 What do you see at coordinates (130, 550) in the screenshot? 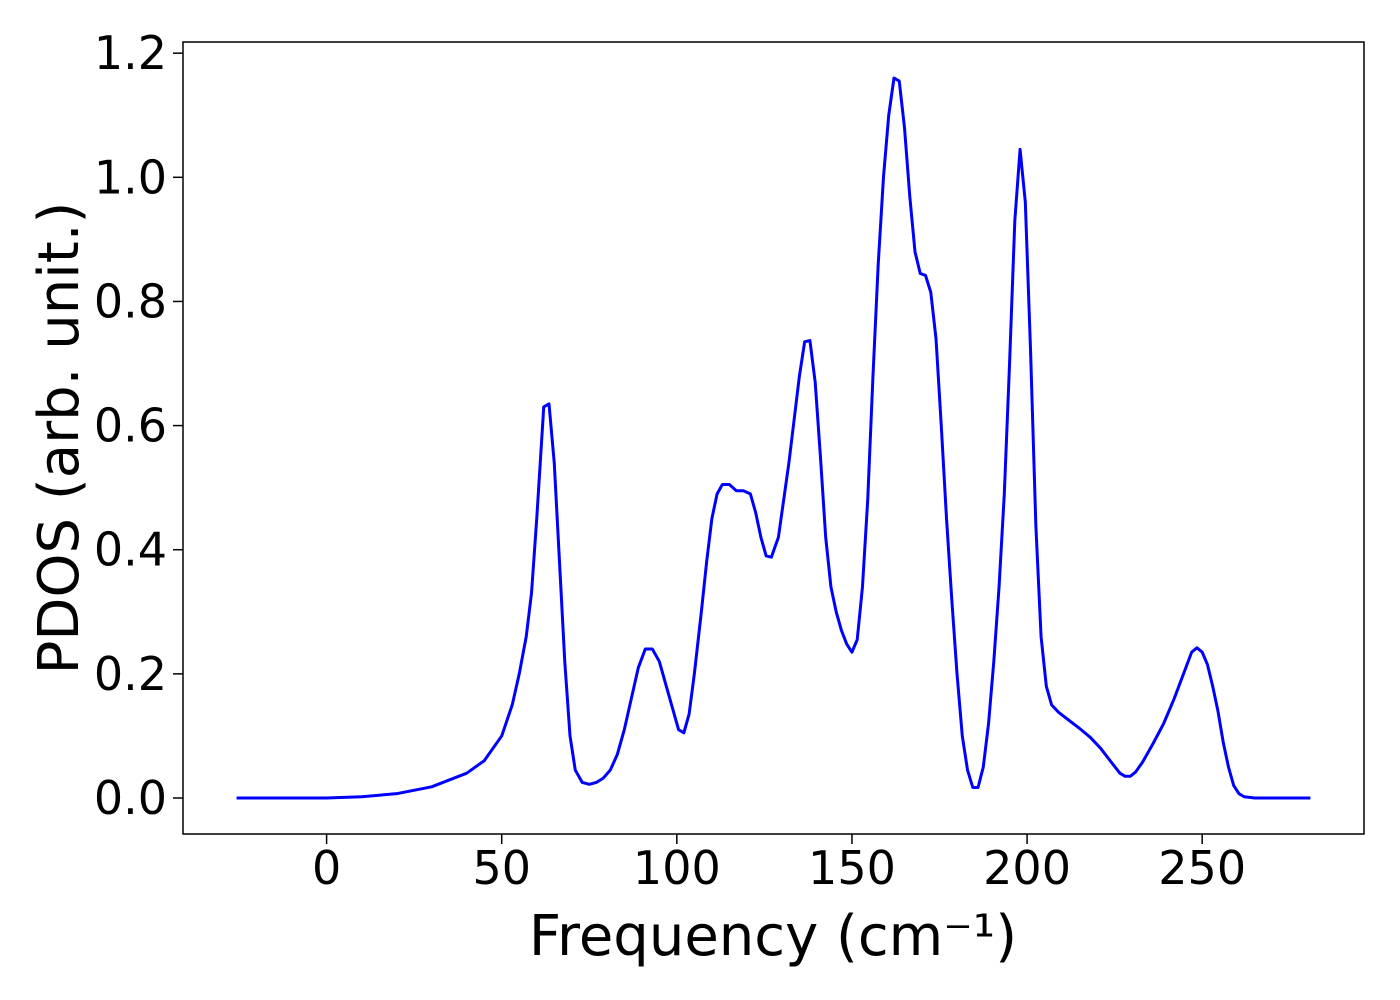
I see `y-tick-label: 0.4` at bounding box center [130, 550].